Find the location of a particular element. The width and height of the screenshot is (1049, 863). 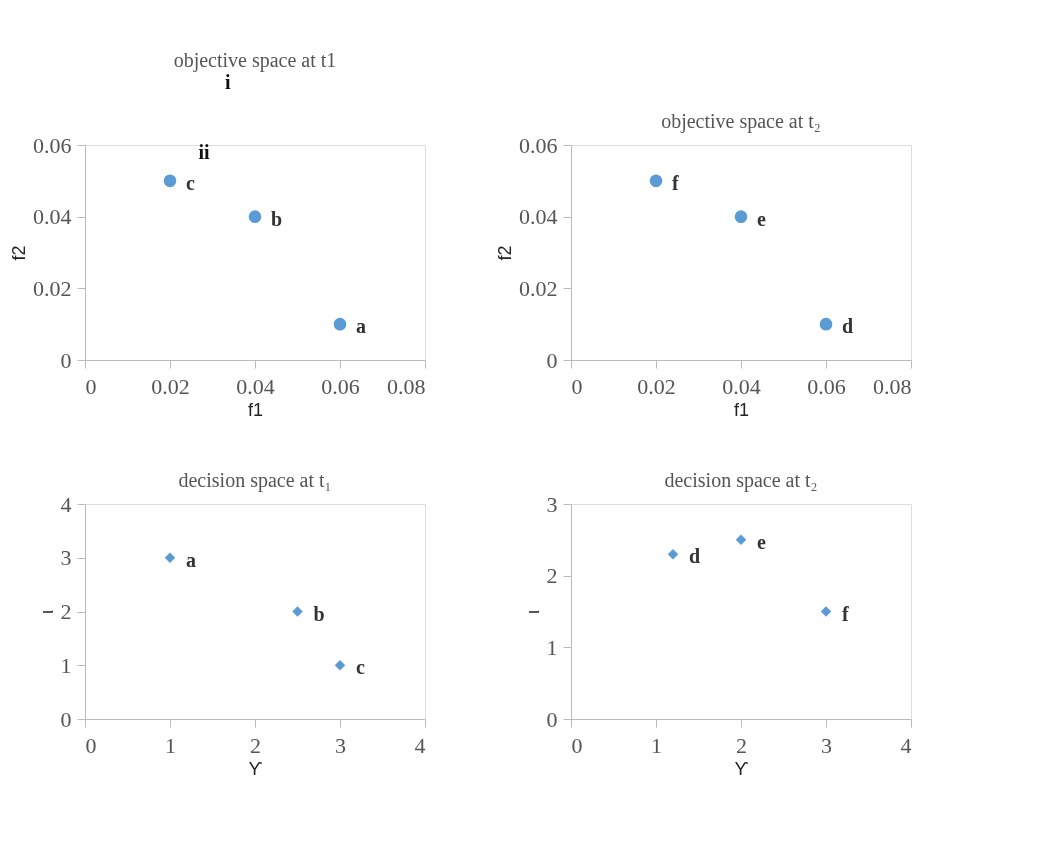

chart-title: objective space at t₂ is located at coordinates (741, 121).